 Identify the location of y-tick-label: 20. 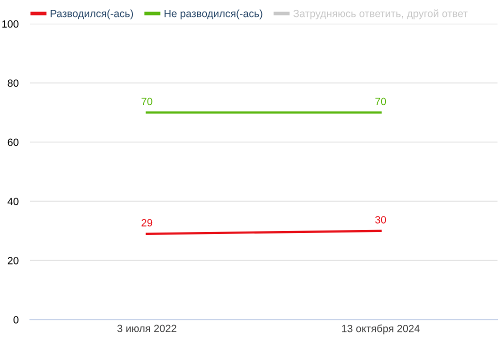
(13, 260).